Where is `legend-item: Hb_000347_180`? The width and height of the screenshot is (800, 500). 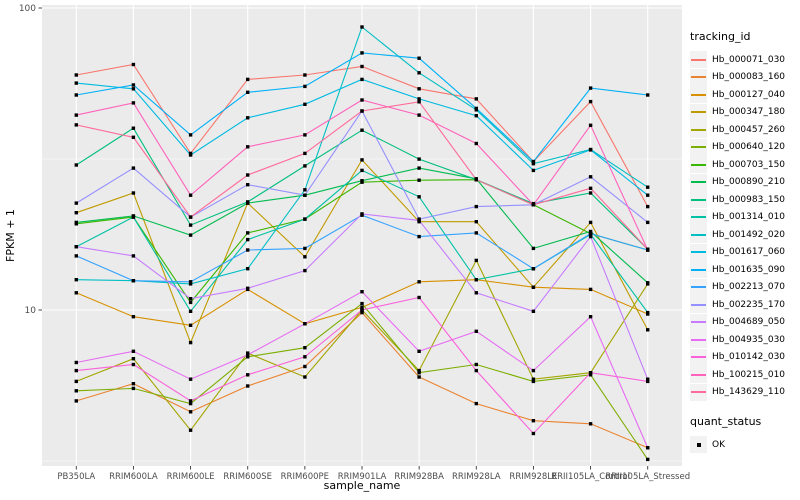 legend-item: Hb_000347_180 is located at coordinates (745, 112).